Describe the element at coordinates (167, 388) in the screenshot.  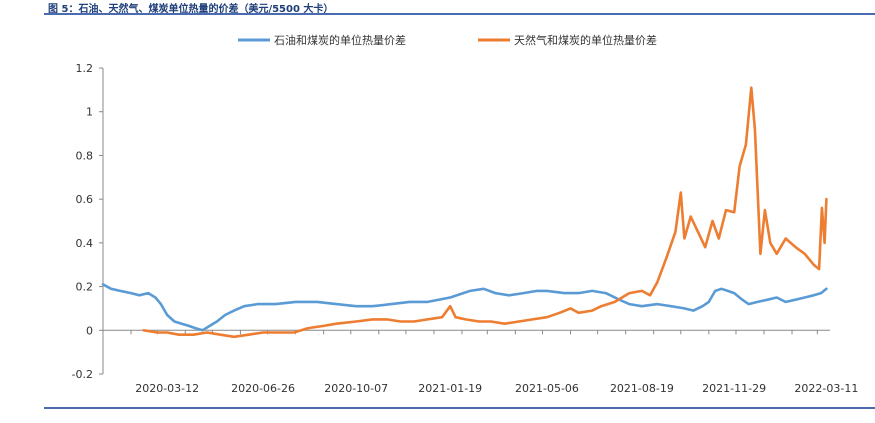
I see `x-tick-label: 2020-03-12` at that location.